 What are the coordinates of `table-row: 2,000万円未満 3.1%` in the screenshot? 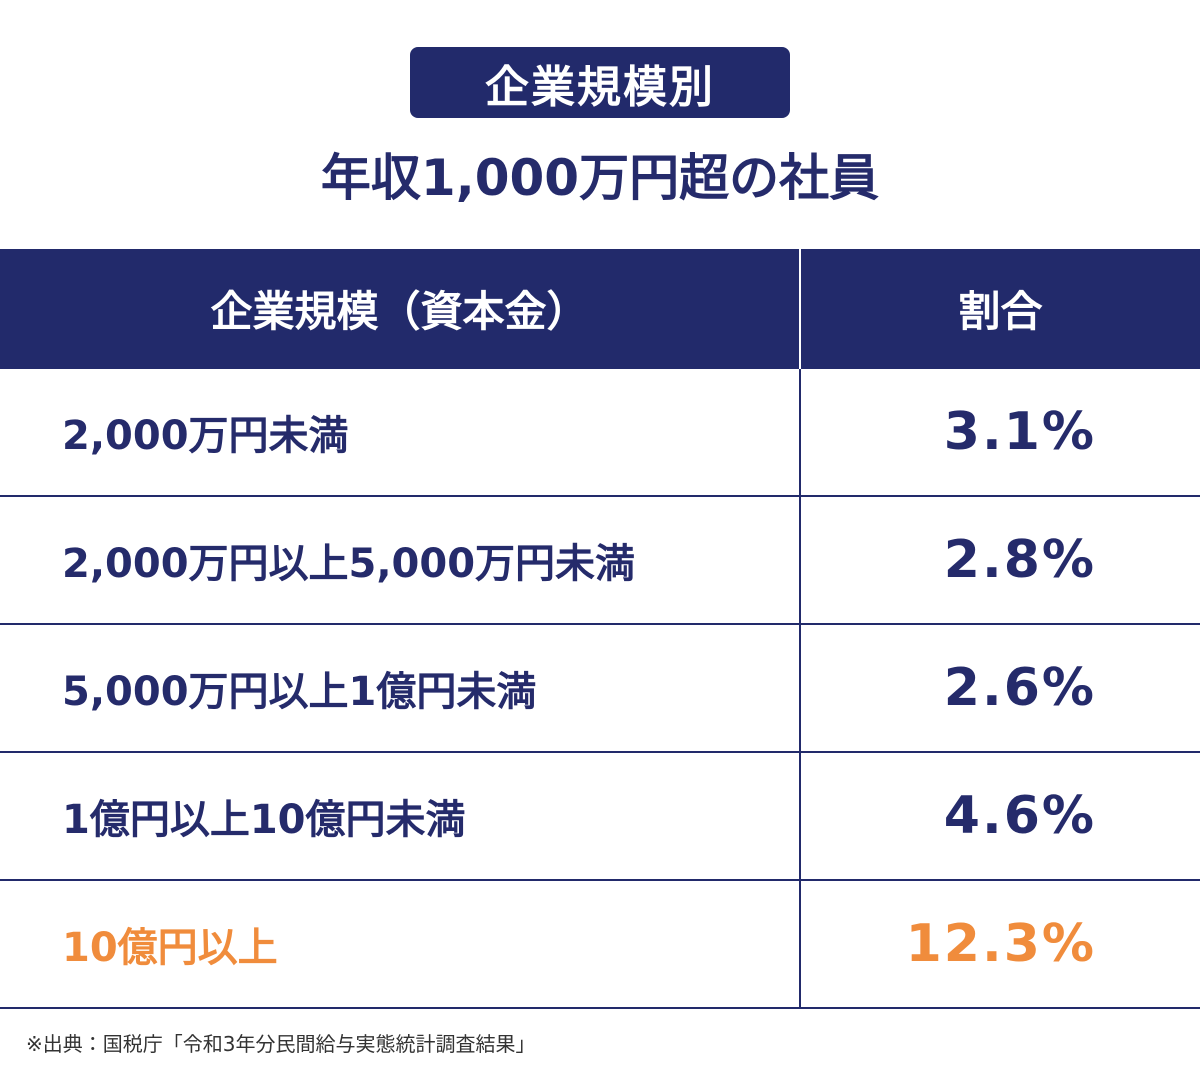 It's located at (600, 432).